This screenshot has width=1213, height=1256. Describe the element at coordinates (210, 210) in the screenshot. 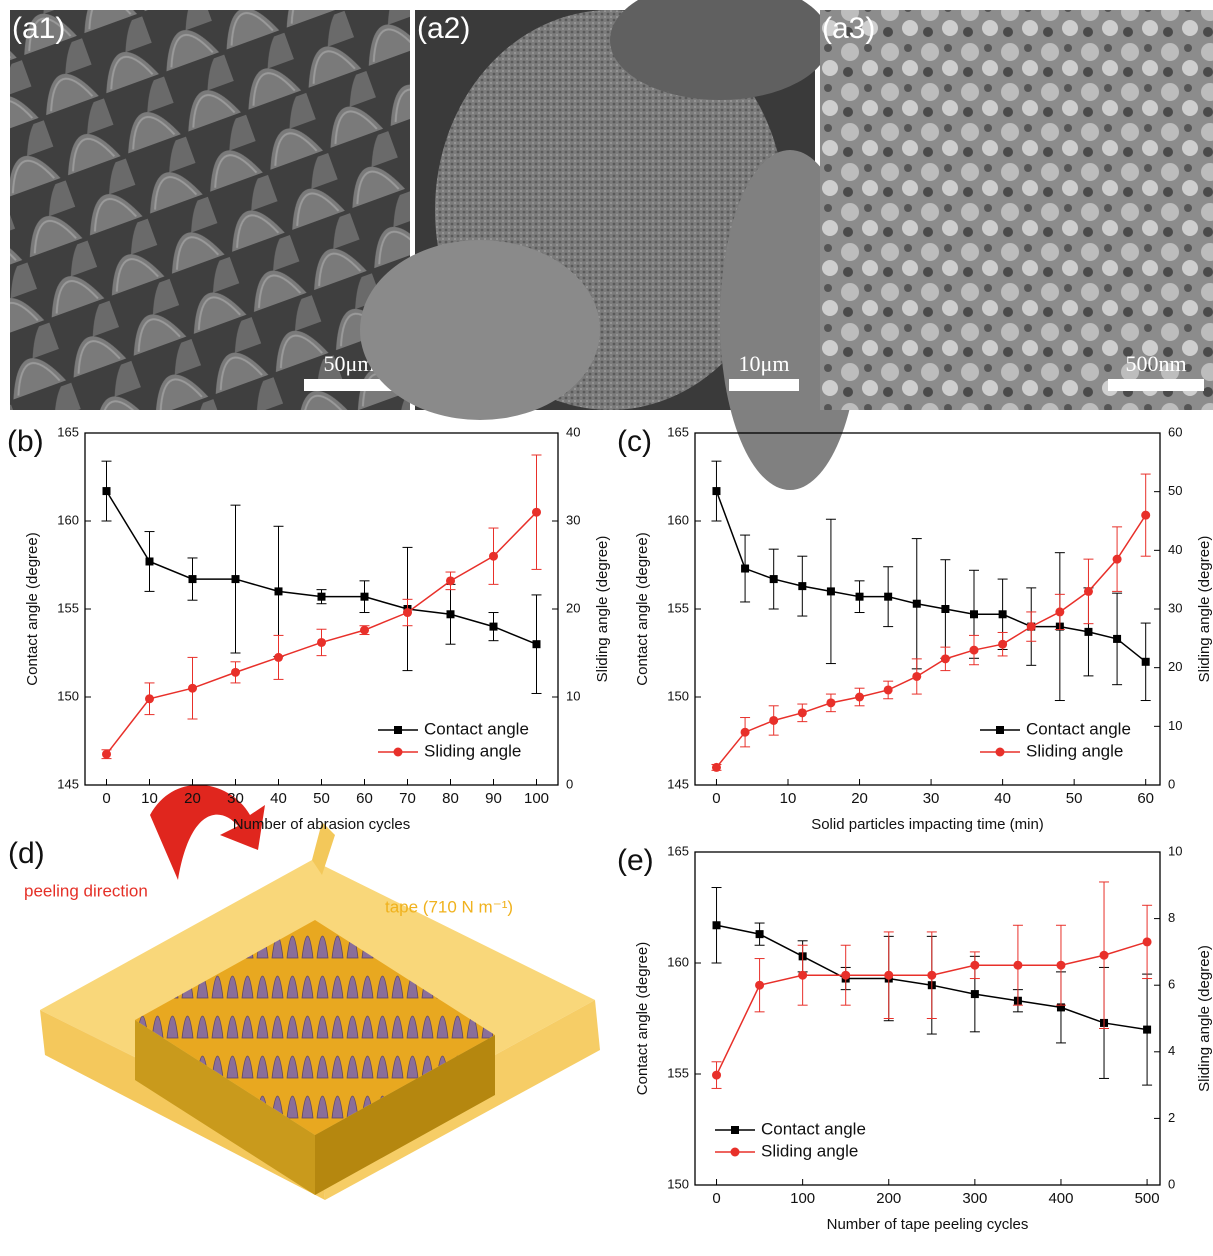

I see `sem-image-a1: (a1) 50μm` at that location.